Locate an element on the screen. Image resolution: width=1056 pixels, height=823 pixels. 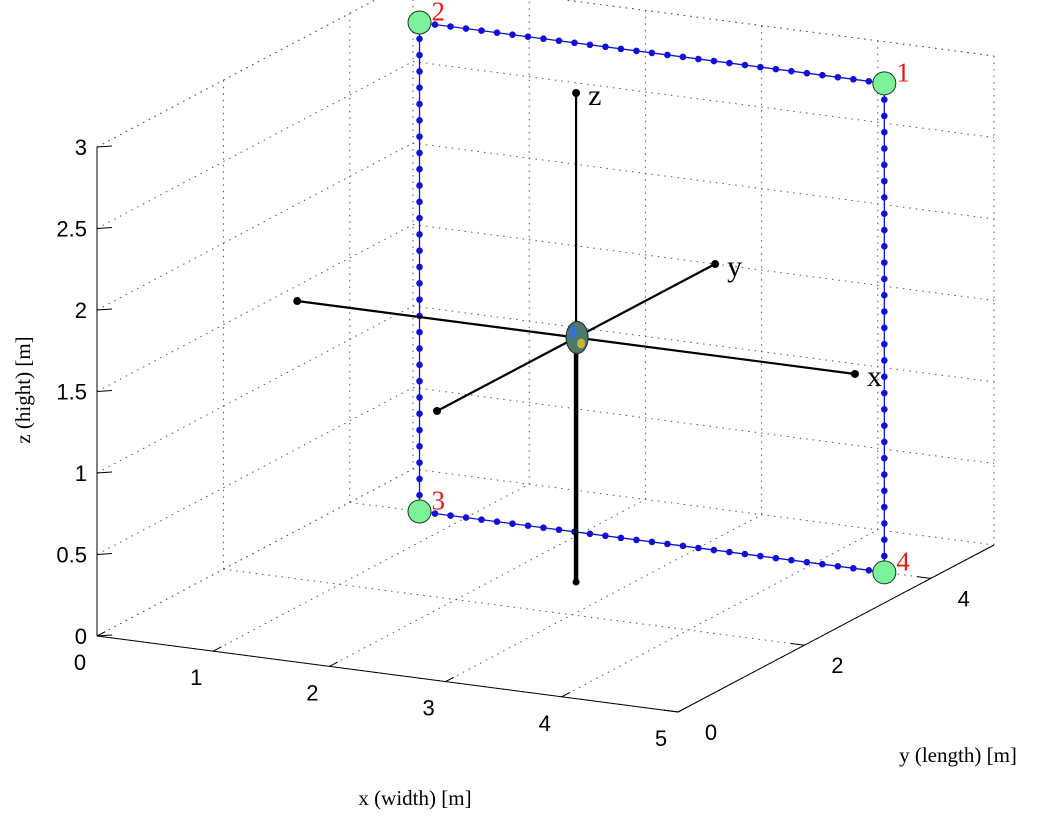
z-tick-label: 2 is located at coordinates (81, 310).